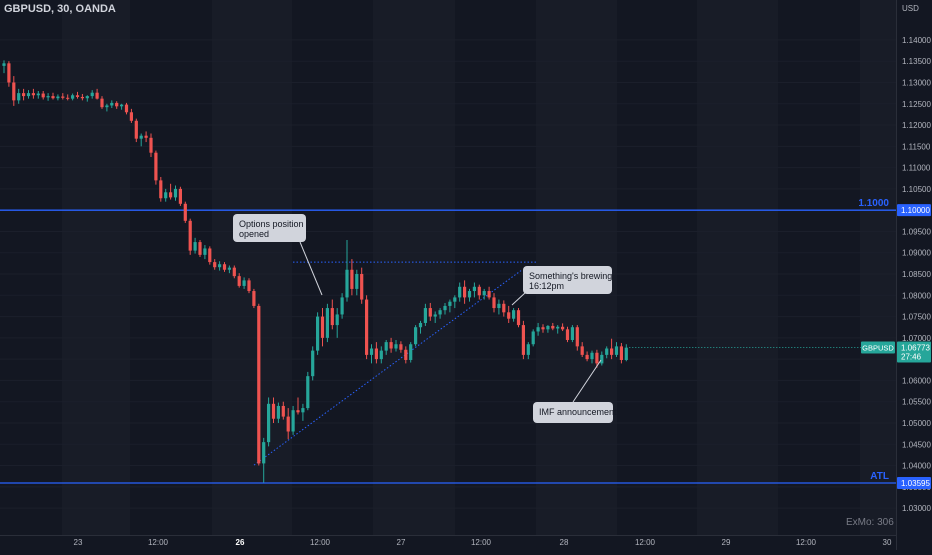  I want to click on symbol-title: GBPUSD, 30, OANDA, so click(60, 9).